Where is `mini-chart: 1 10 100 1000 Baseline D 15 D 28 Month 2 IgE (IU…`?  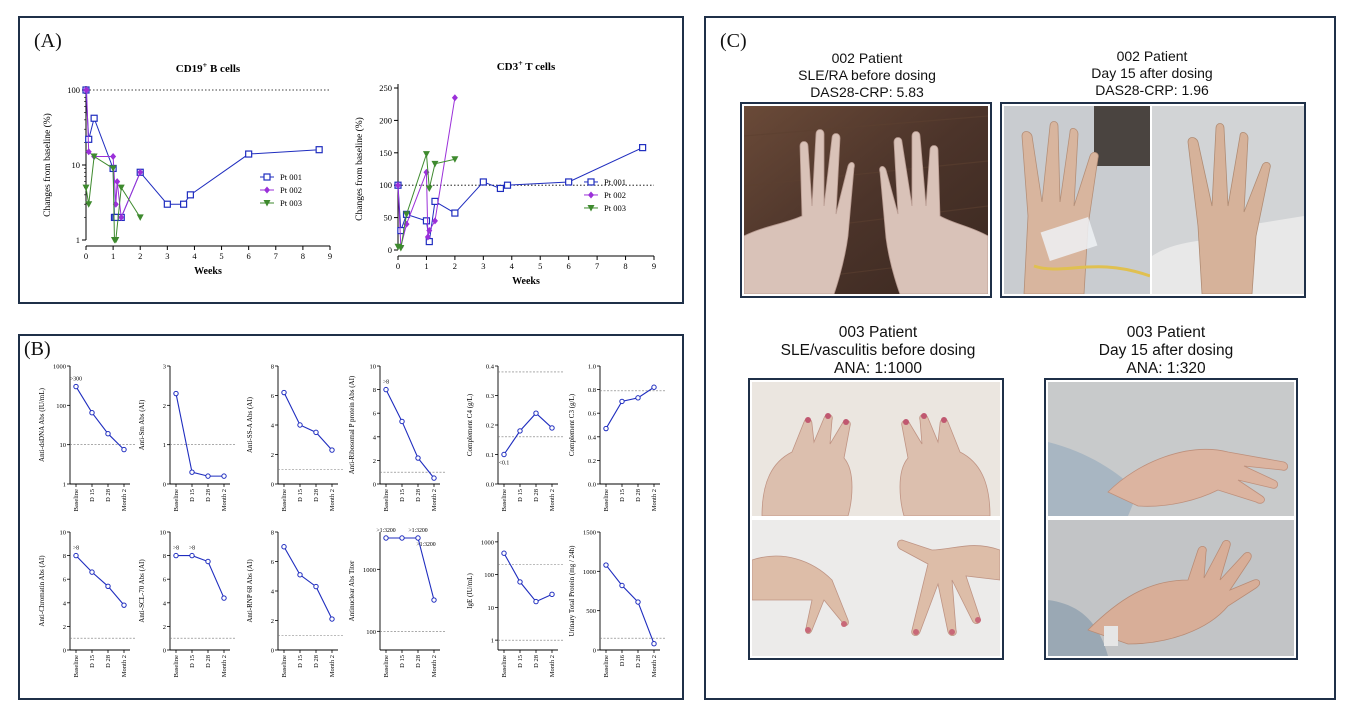 mini-chart: 1 10 100 1000 Baseline D 15 D 28 Month 2 IgE (IU… is located at coordinates (515, 604).